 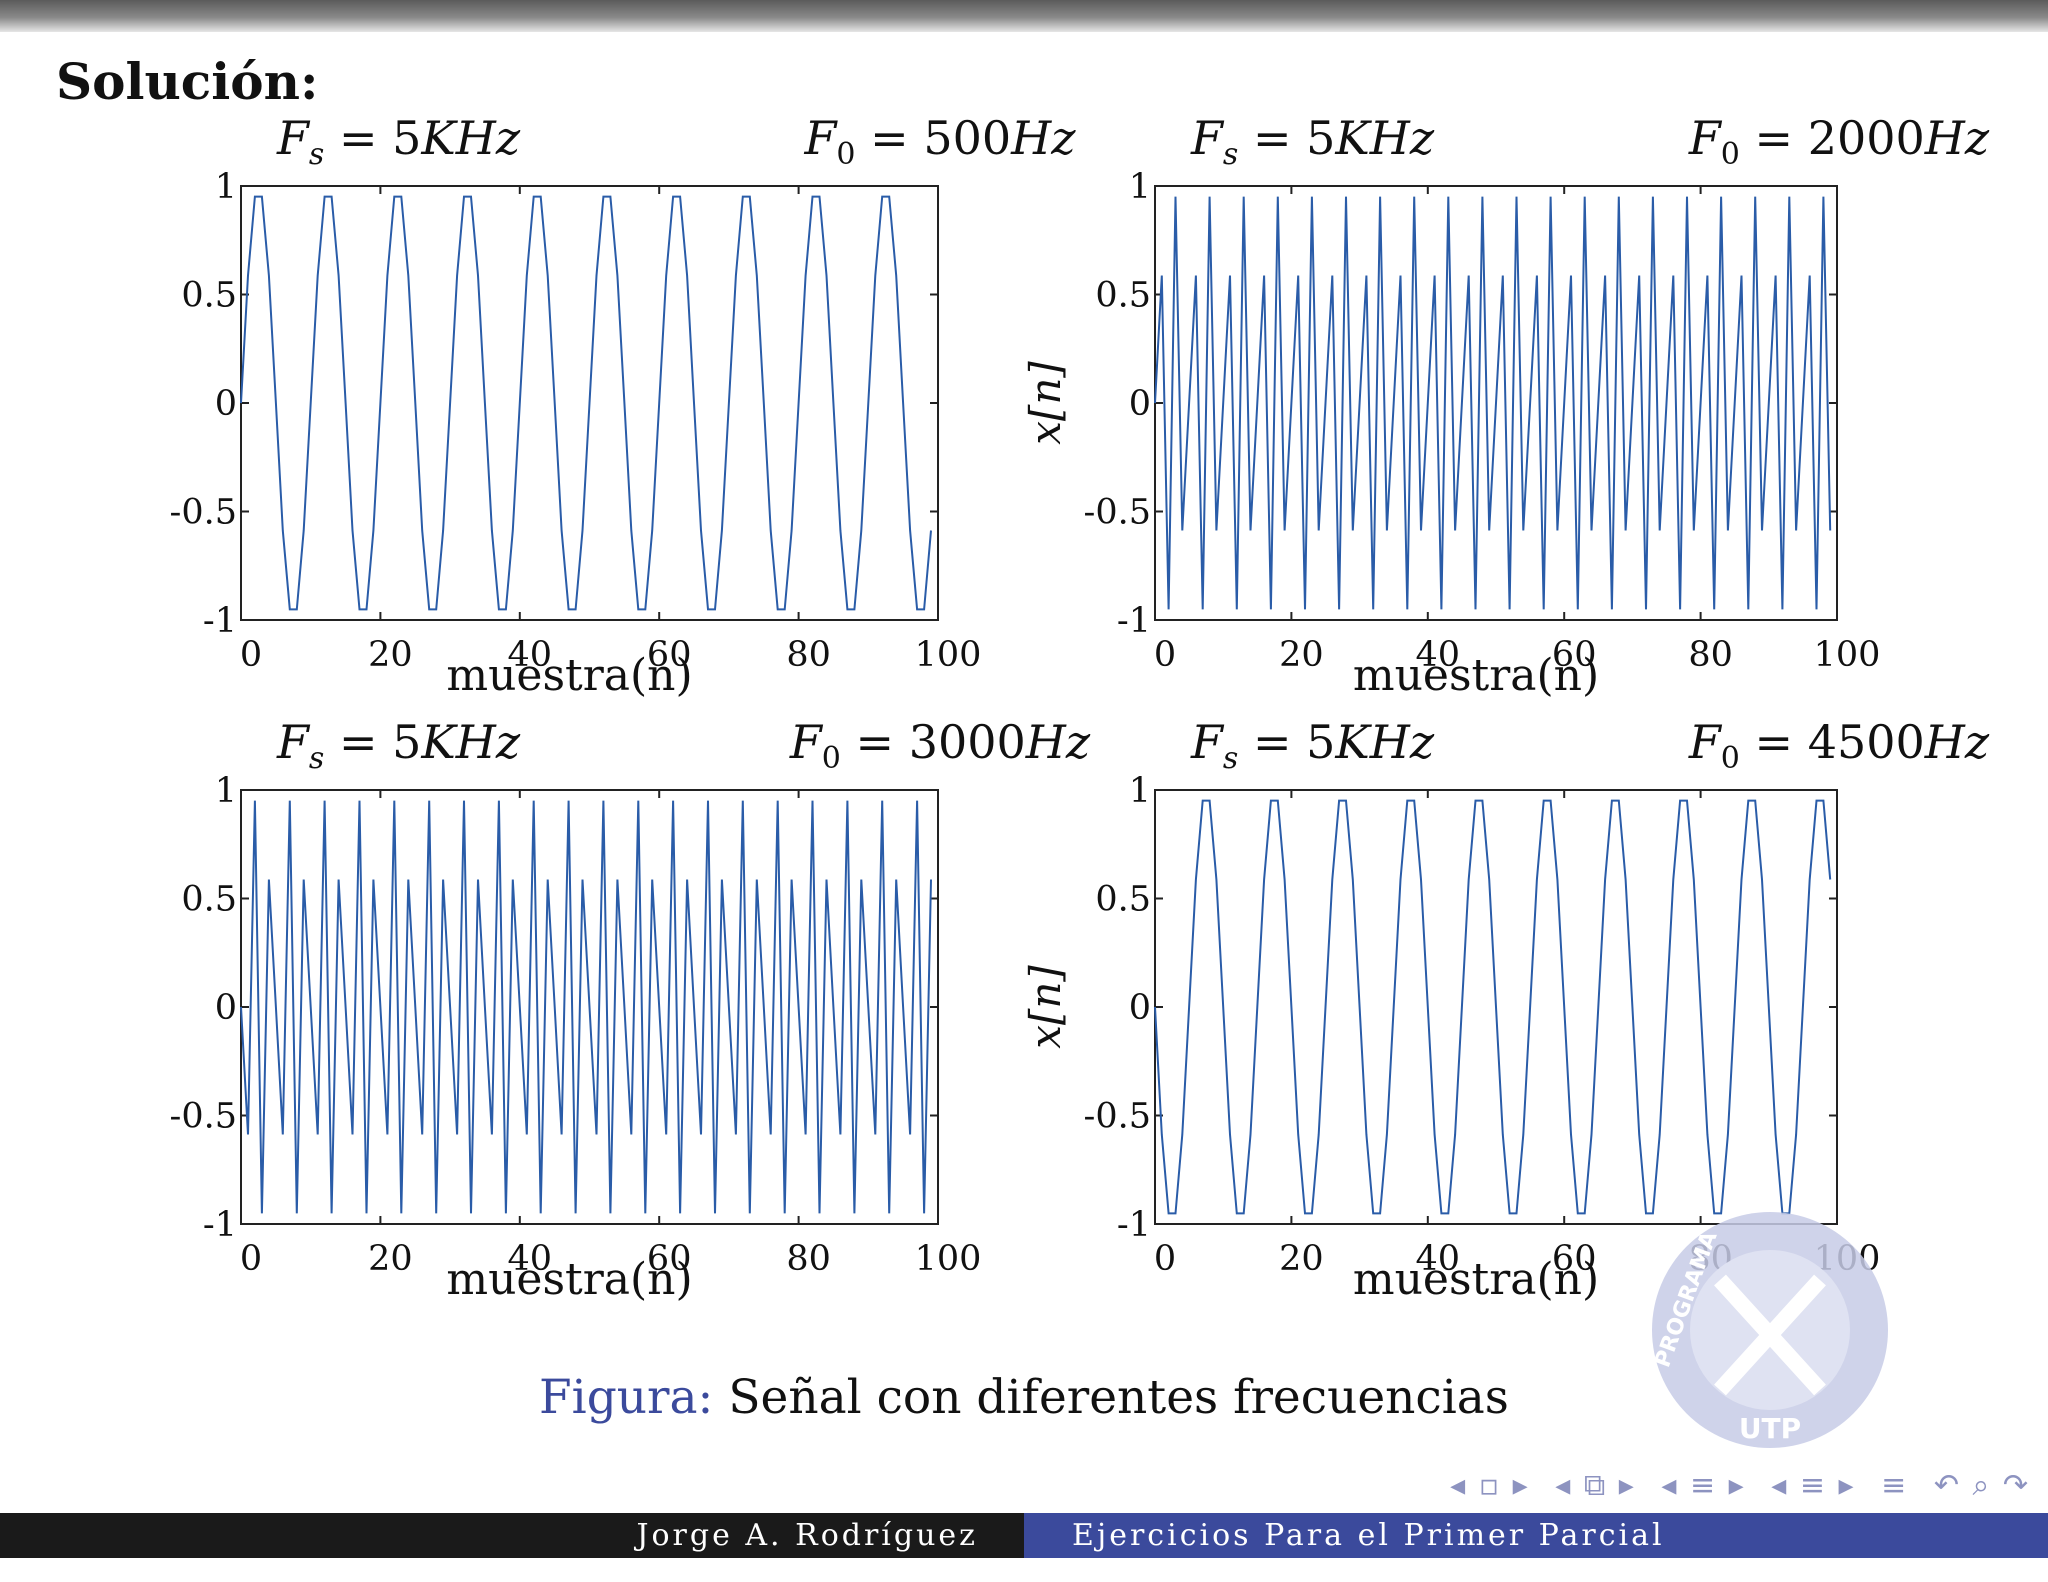 What do you see at coordinates (1312, 141) in the screenshot?
I see `subplot-2-fs-title: Fs = 5KHz` at bounding box center [1312, 141].